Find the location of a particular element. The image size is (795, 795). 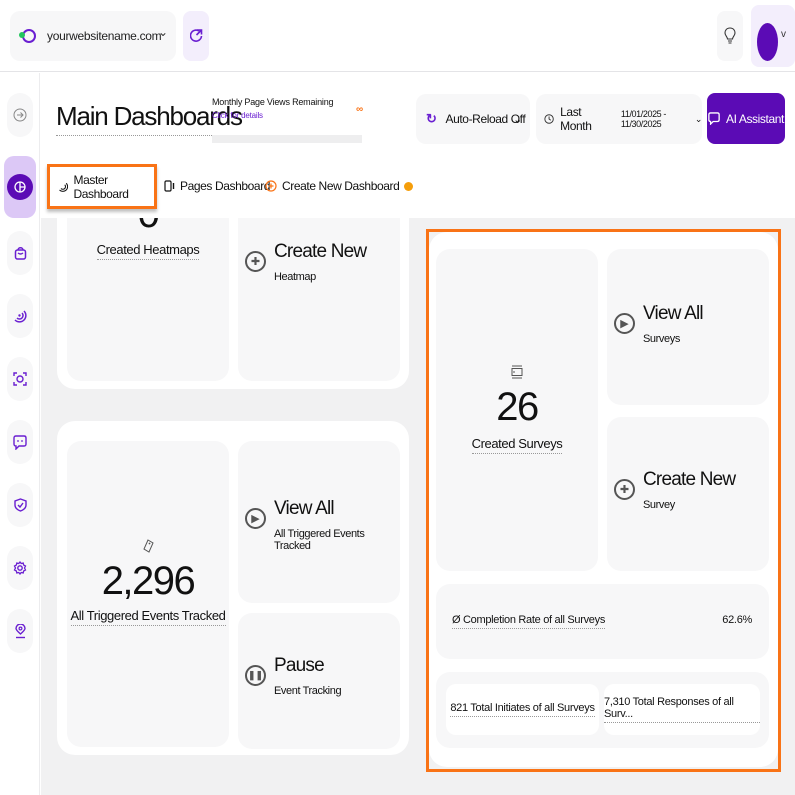

view-all-surveys-card: ▶ View All Surveys is located at coordinates (688, 327).